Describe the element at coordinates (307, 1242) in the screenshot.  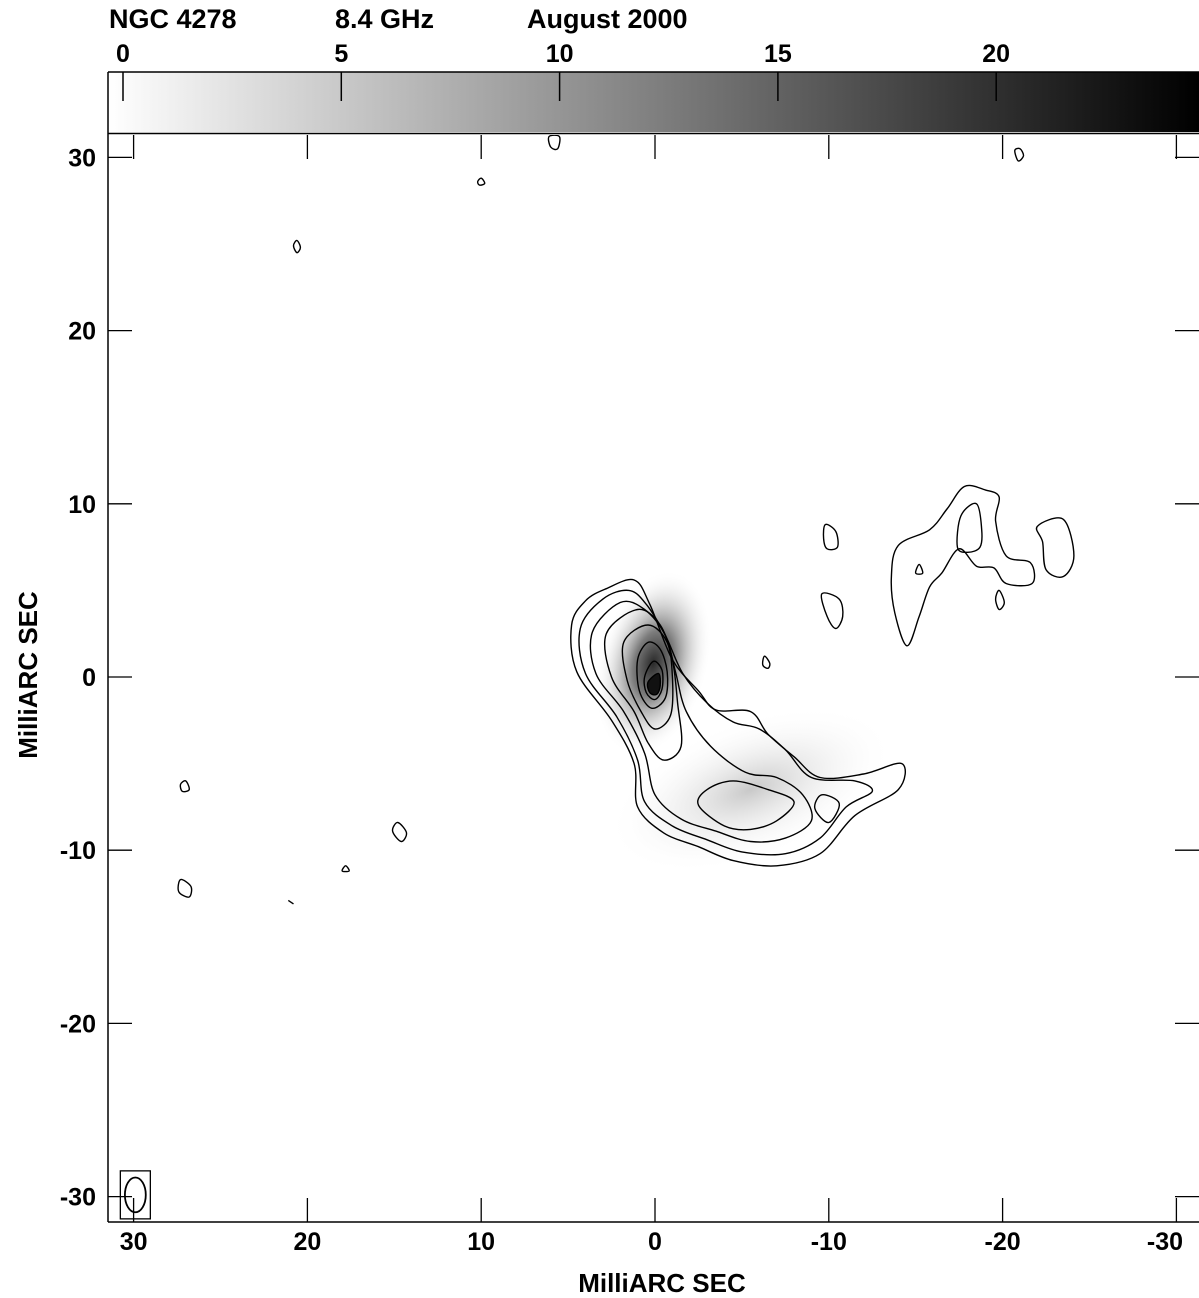
I see `x-tick-label: 20` at that location.